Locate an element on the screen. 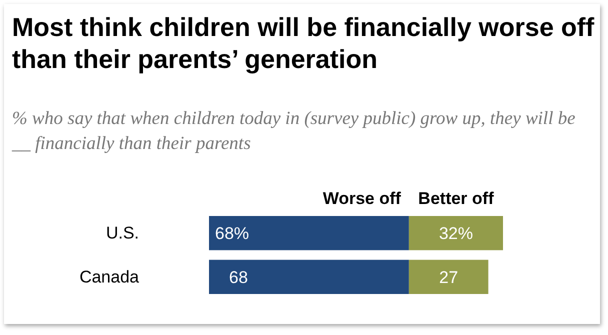 The width and height of the screenshot is (608, 335). data-label: 68% is located at coordinates (232, 234).